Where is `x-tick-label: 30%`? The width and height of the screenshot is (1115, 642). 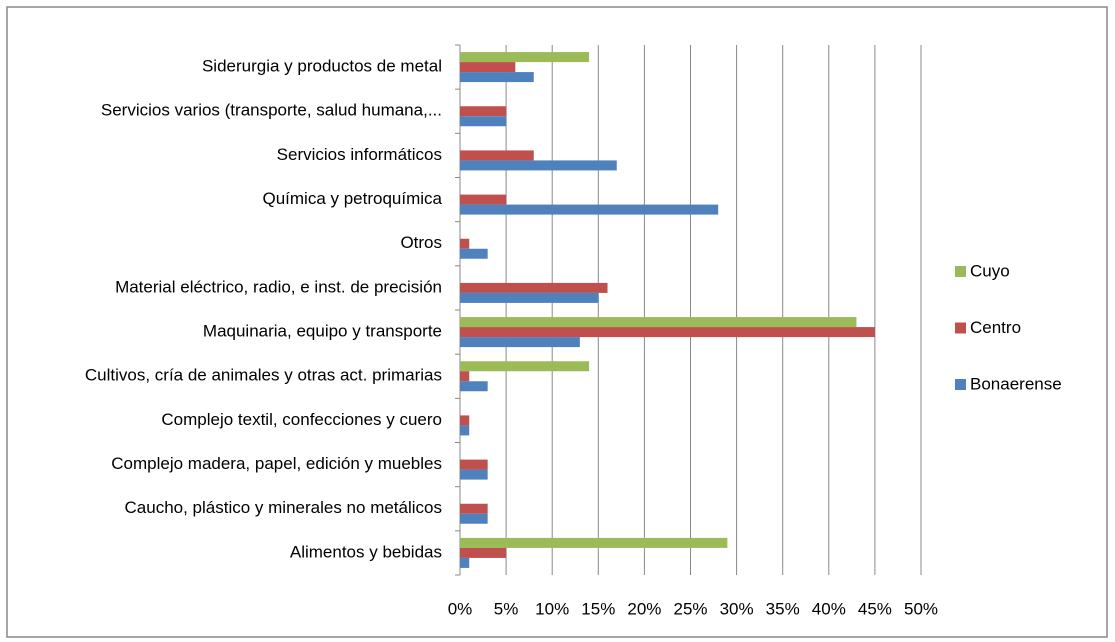 x-tick-label: 30% is located at coordinates (737, 608).